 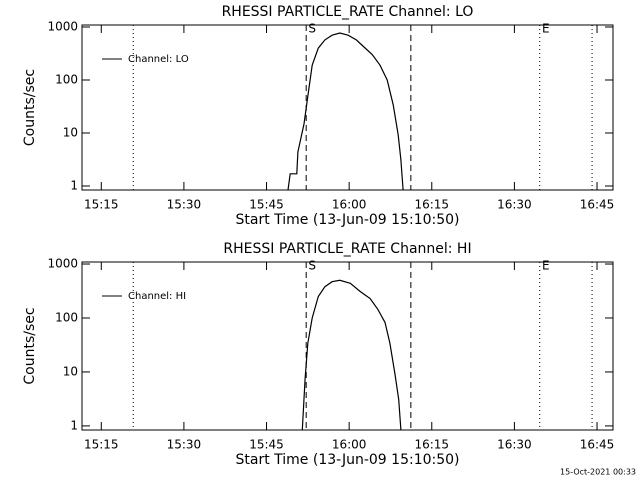 I want to click on legend-label: Channel: LO, so click(x=158, y=59).